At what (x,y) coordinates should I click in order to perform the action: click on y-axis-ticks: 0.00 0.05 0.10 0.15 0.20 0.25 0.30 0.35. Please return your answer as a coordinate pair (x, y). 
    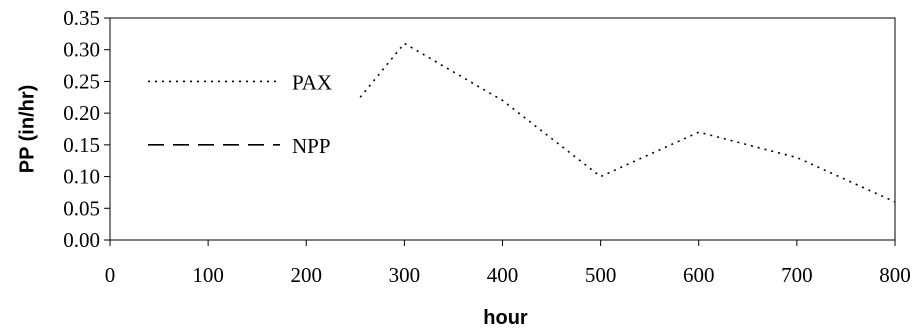
    Looking at the image, I should click on (86, 129).